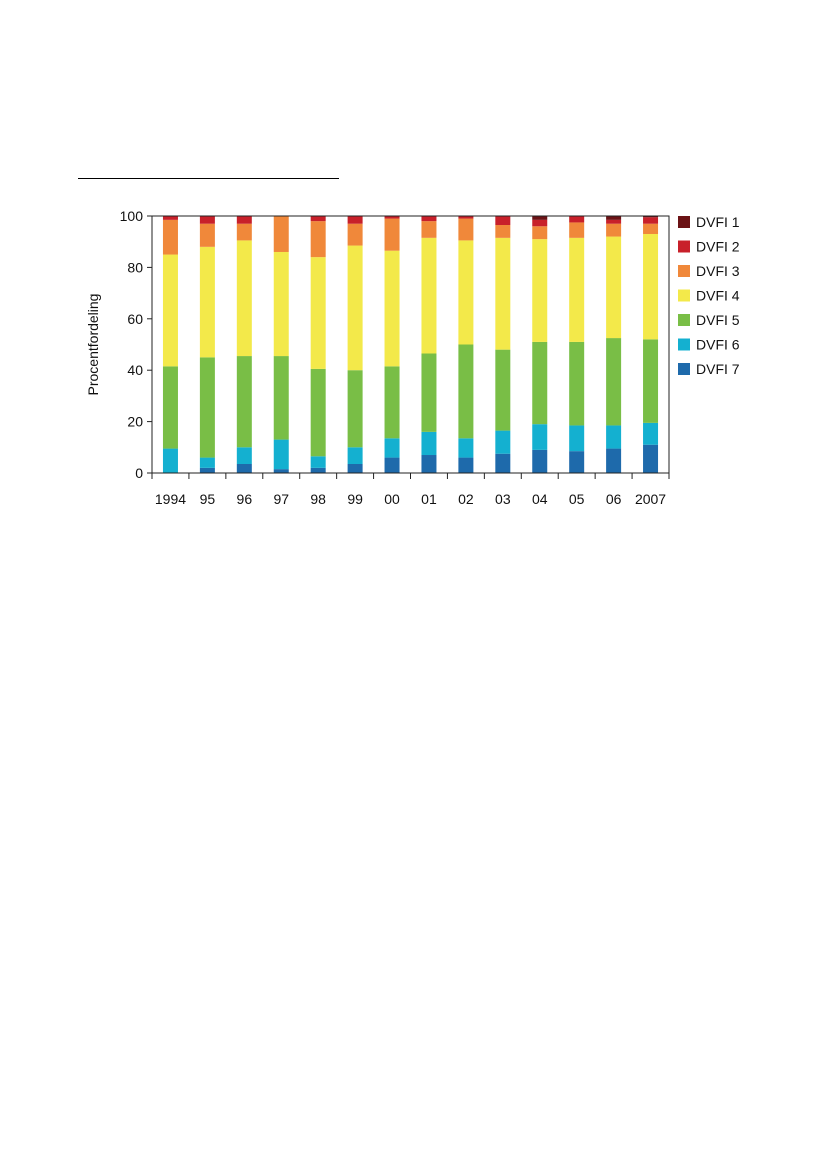 The image size is (827, 1169). Describe the element at coordinates (651, 217) in the screenshot. I see `bar-segment-dvfi-1-2007` at that location.